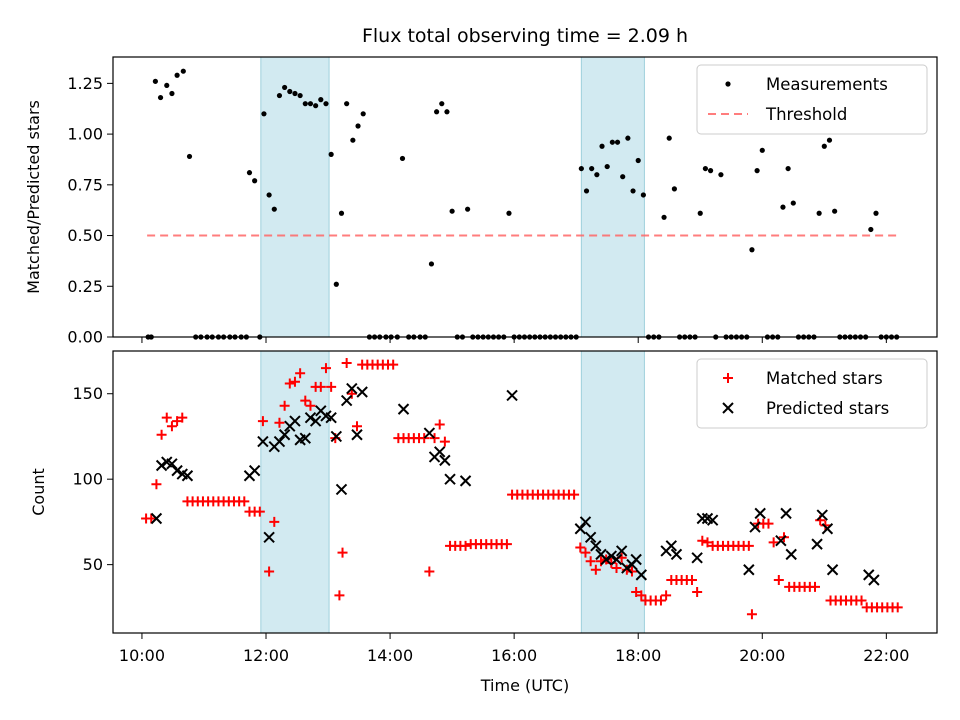 The height and width of the screenshot is (720, 960). Describe the element at coordinates (390, 655) in the screenshot. I see `bottom-x-tick-label-3: 14:00` at that location.